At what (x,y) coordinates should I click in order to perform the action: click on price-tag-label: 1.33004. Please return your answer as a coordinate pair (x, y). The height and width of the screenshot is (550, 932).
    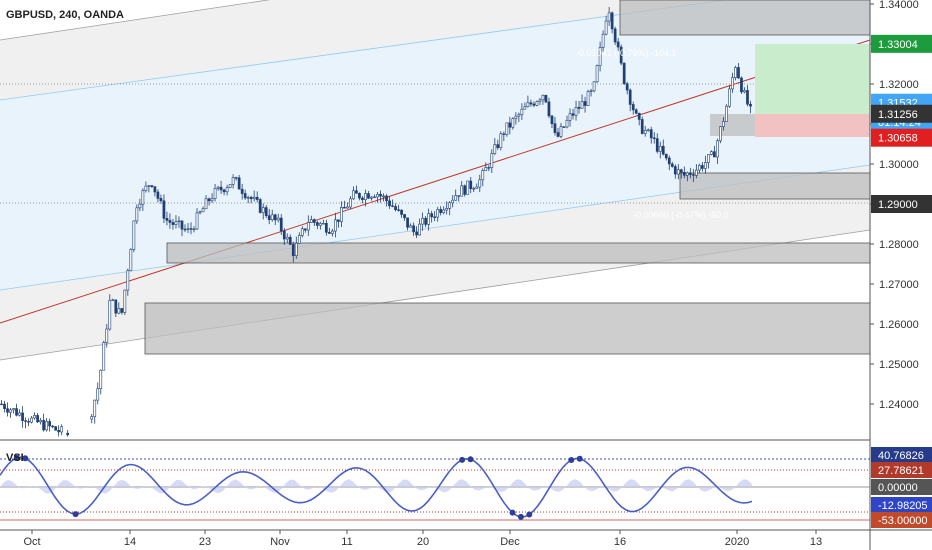
    Looking at the image, I should click on (898, 45).